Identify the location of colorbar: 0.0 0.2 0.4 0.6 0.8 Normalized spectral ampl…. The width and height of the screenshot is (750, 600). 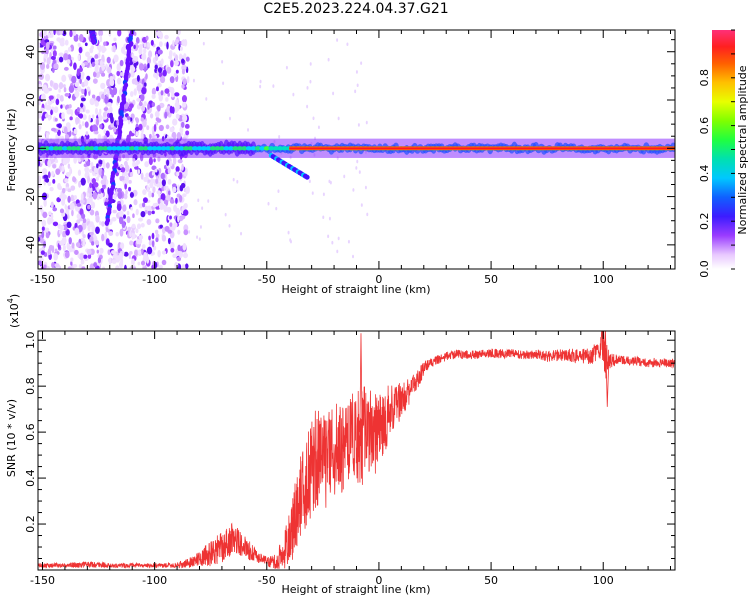
(723, 153).